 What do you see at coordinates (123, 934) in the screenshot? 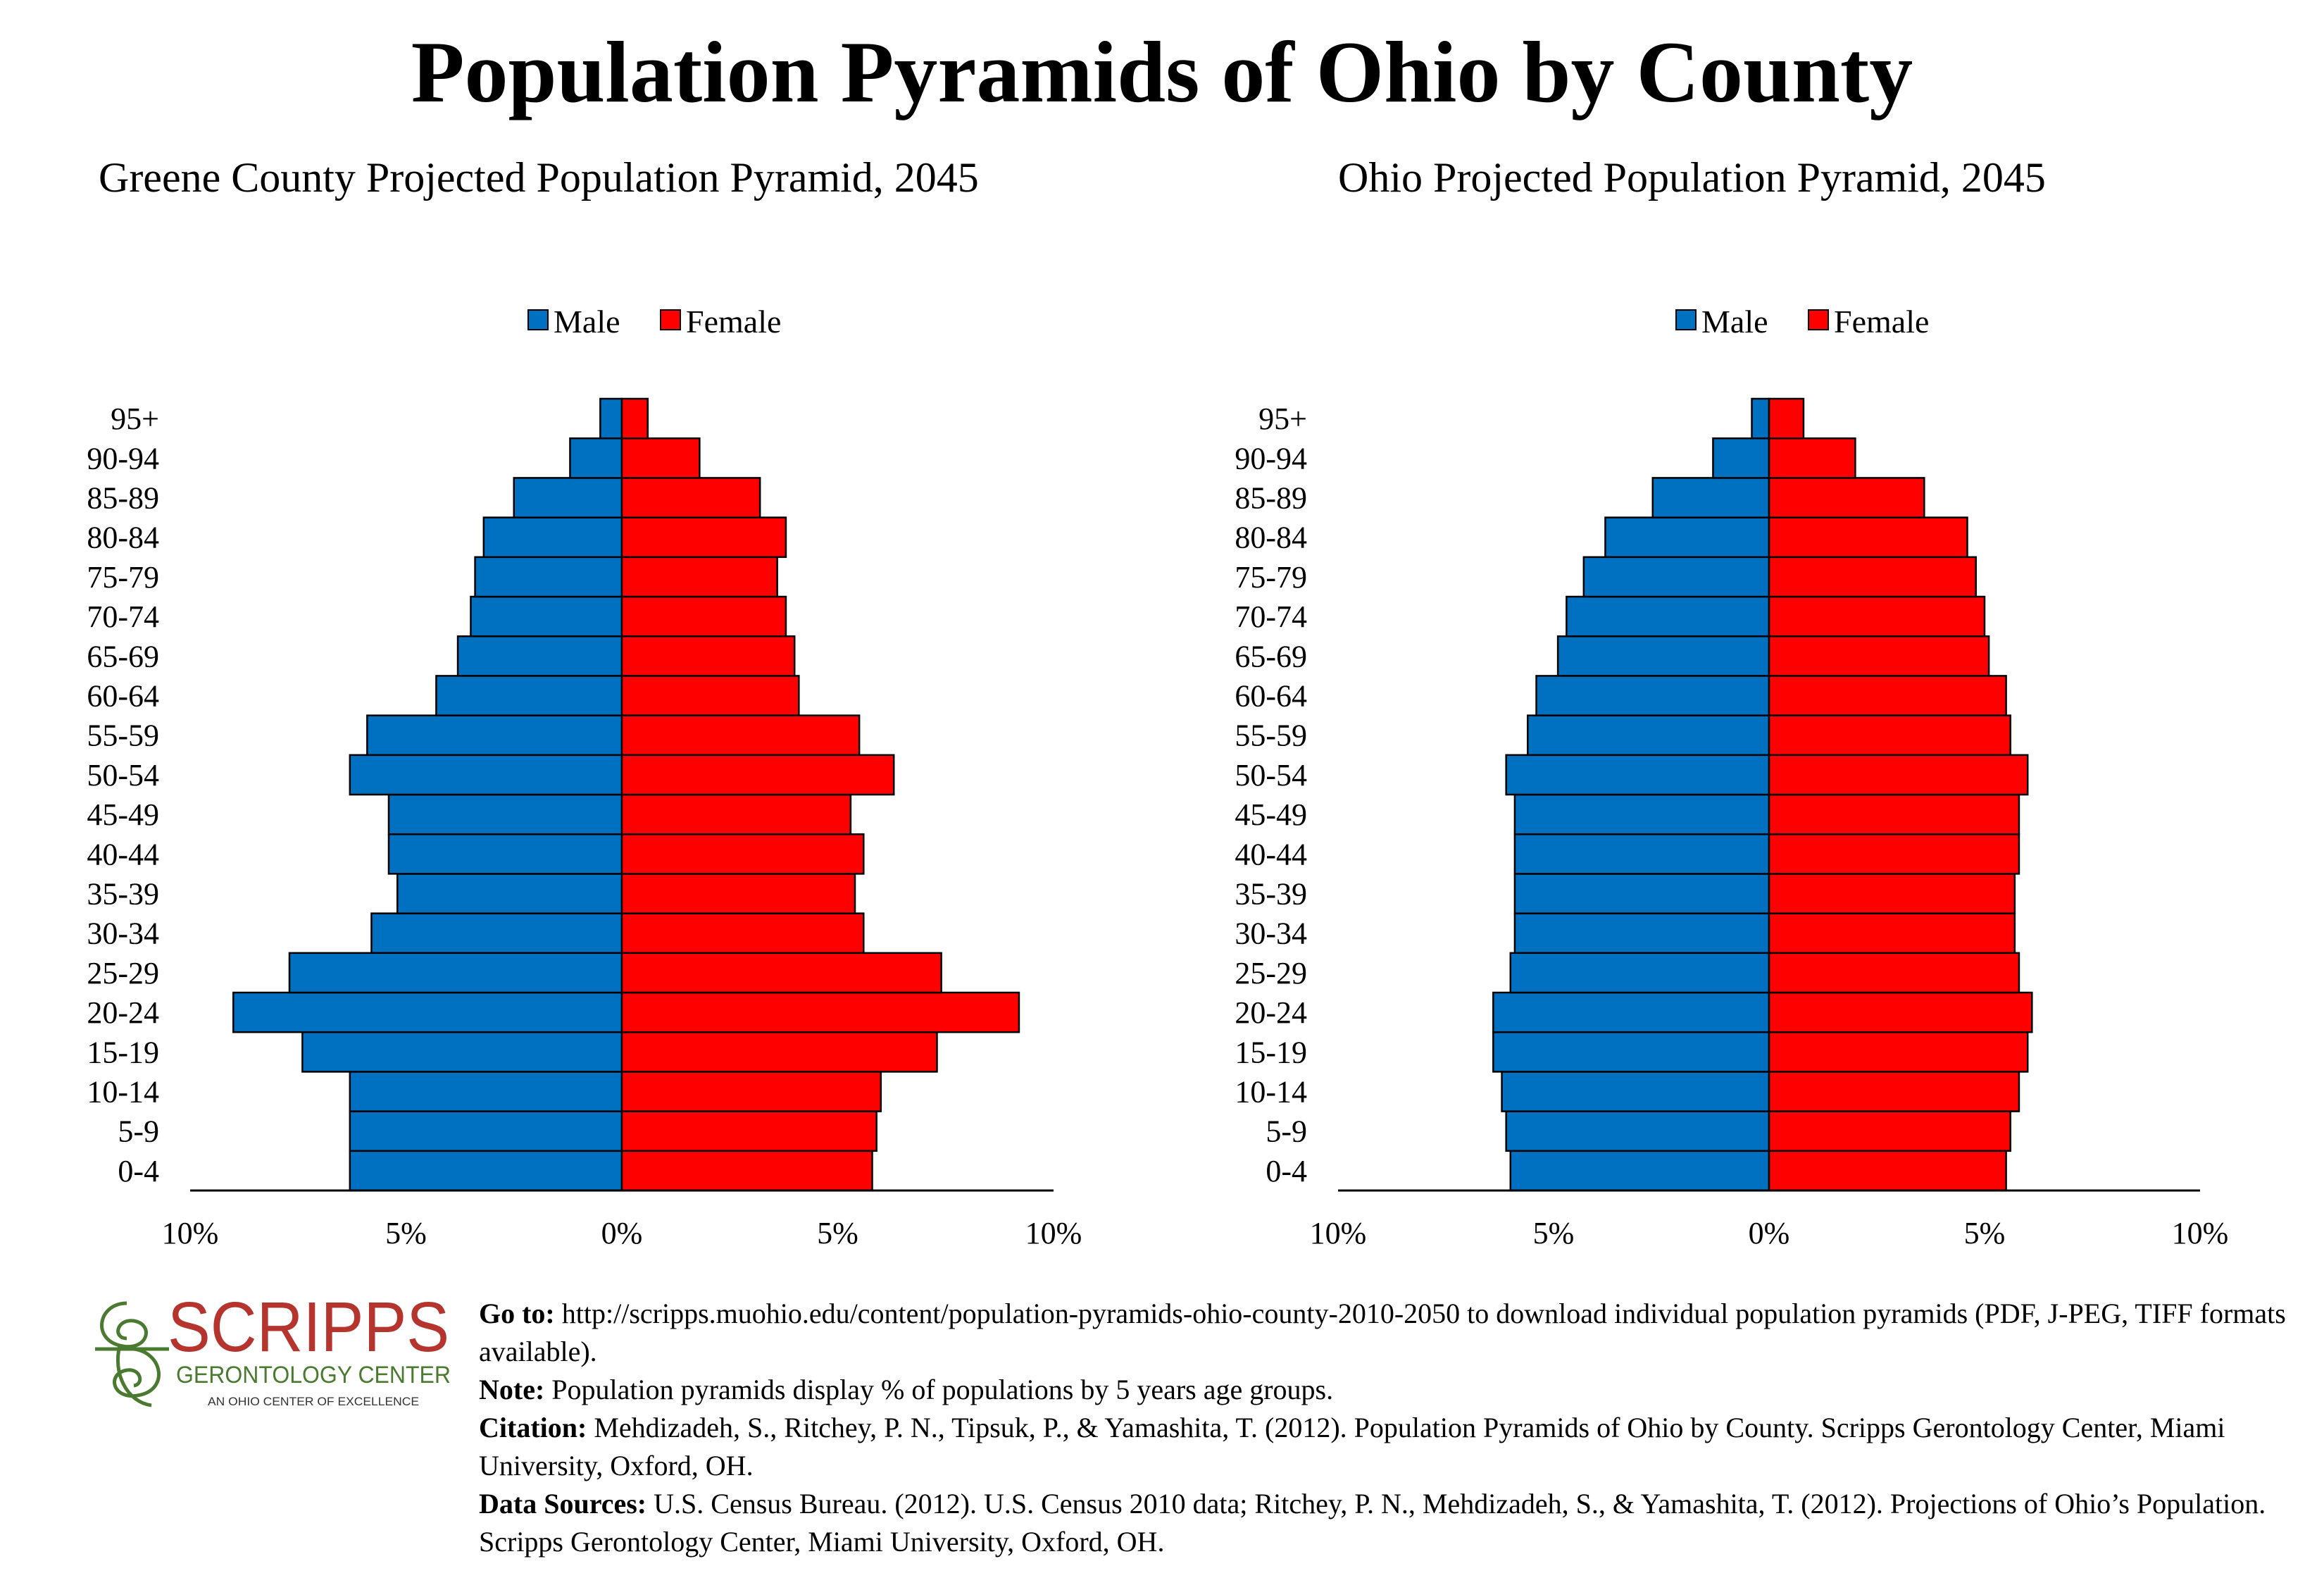
I see `age-group-label: 30-34` at bounding box center [123, 934].